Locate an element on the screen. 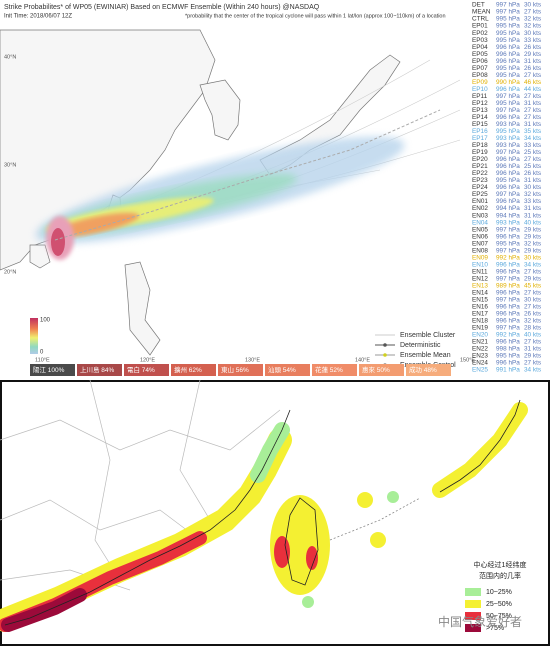 Image resolution: width=550 pixels, height=646 pixels. member-id: EP08 is located at coordinates (480, 75).